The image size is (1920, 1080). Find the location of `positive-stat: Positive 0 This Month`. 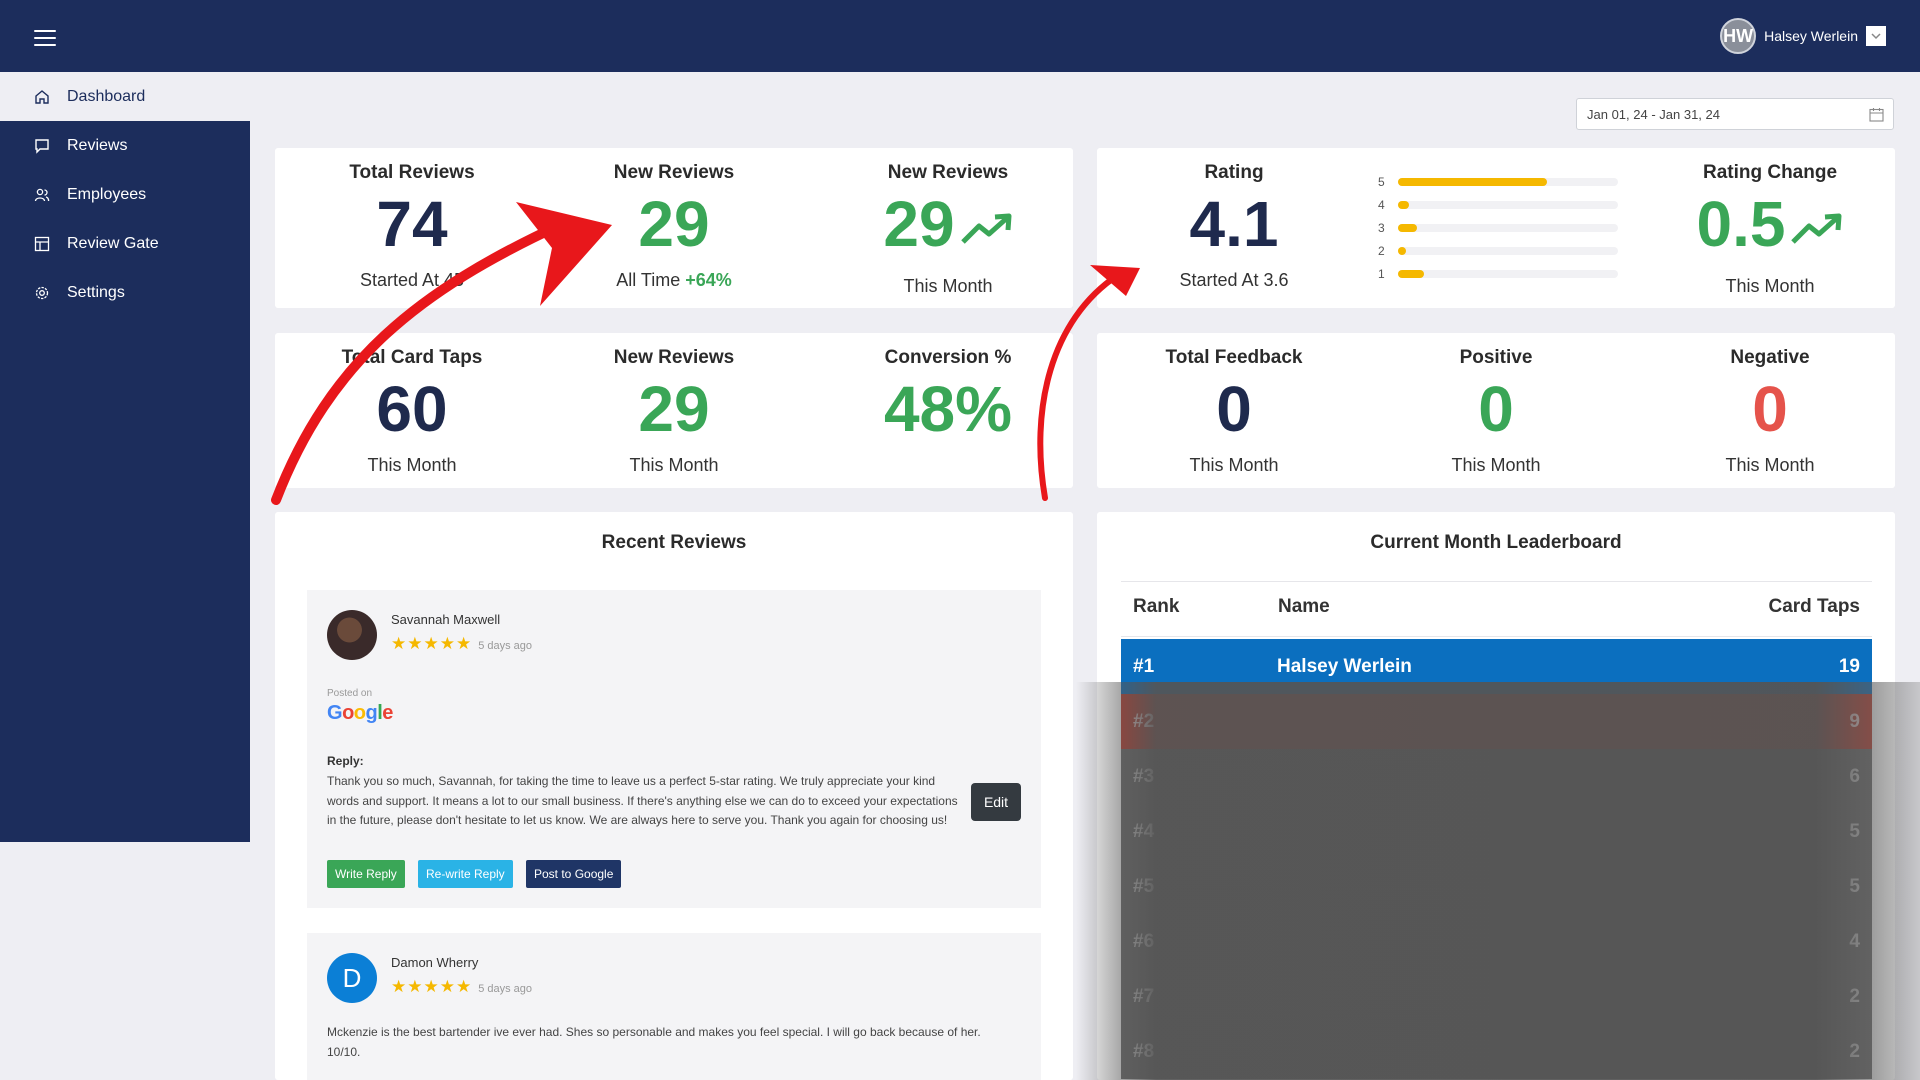

positive-stat: Positive 0 This Month is located at coordinates (1496, 411).